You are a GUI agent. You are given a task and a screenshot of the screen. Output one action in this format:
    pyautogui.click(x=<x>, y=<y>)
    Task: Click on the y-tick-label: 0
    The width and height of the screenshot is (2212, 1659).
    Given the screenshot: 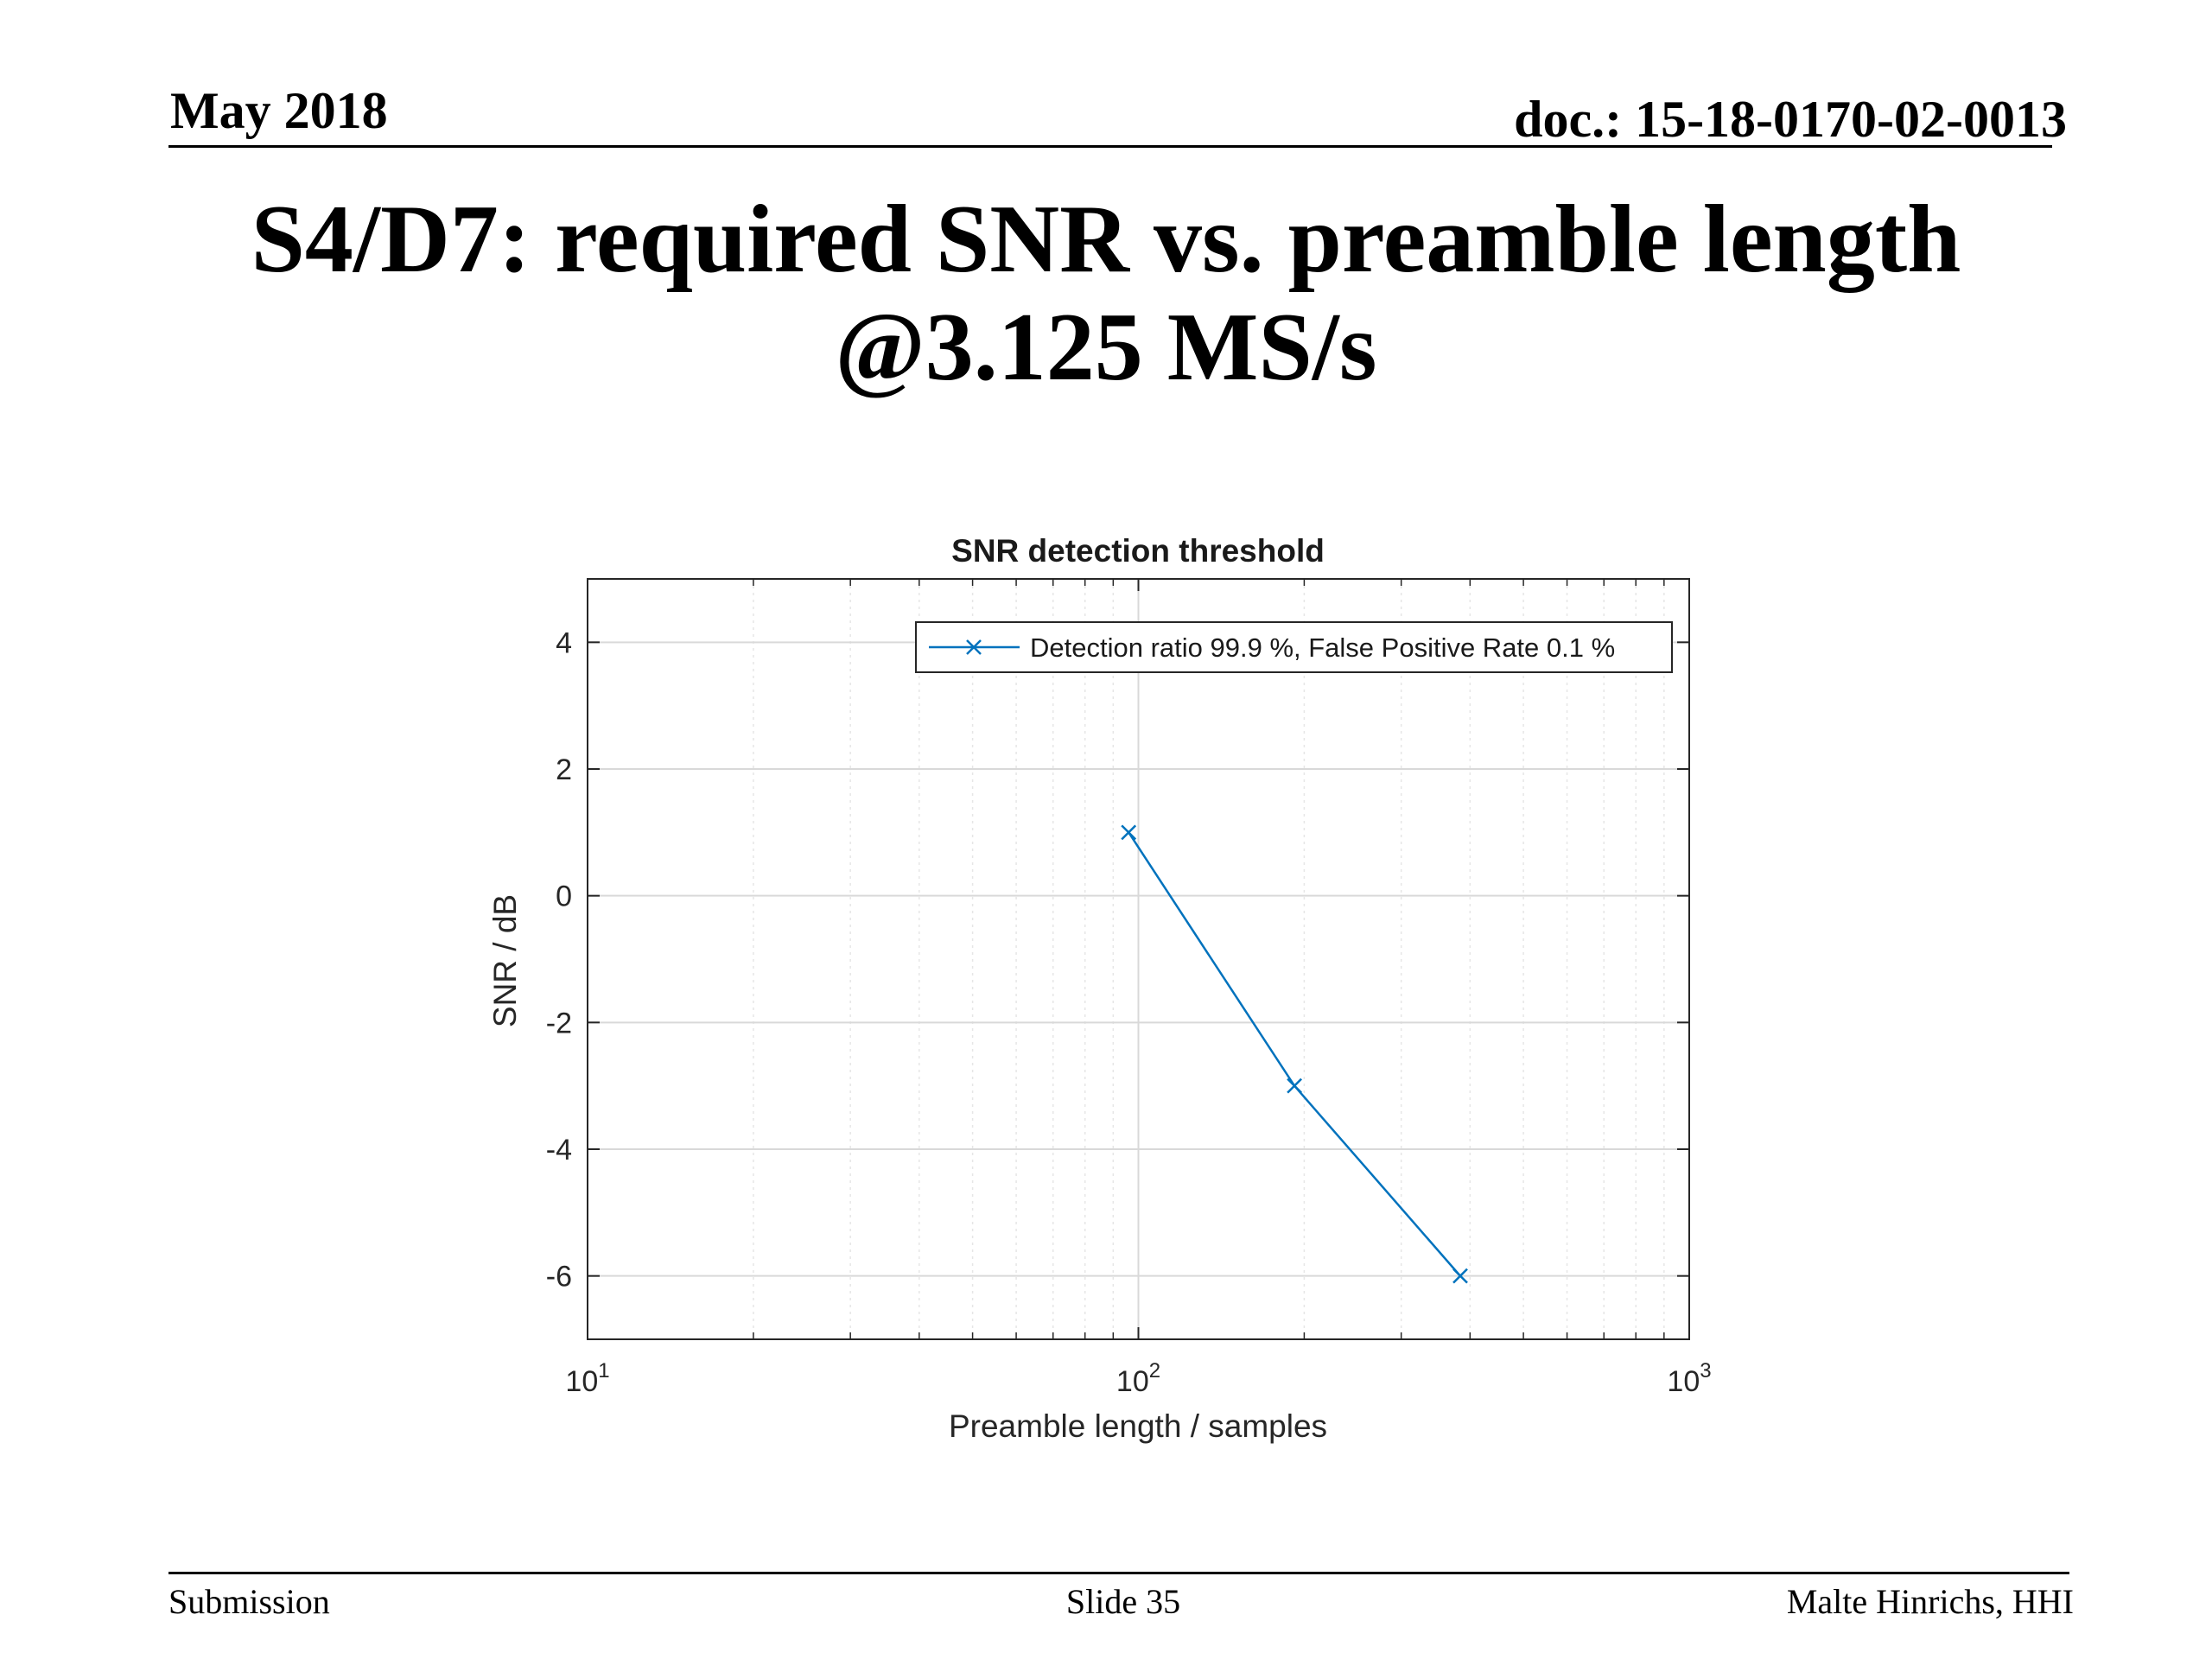 What is the action you would take?
    pyautogui.click(x=564, y=897)
    